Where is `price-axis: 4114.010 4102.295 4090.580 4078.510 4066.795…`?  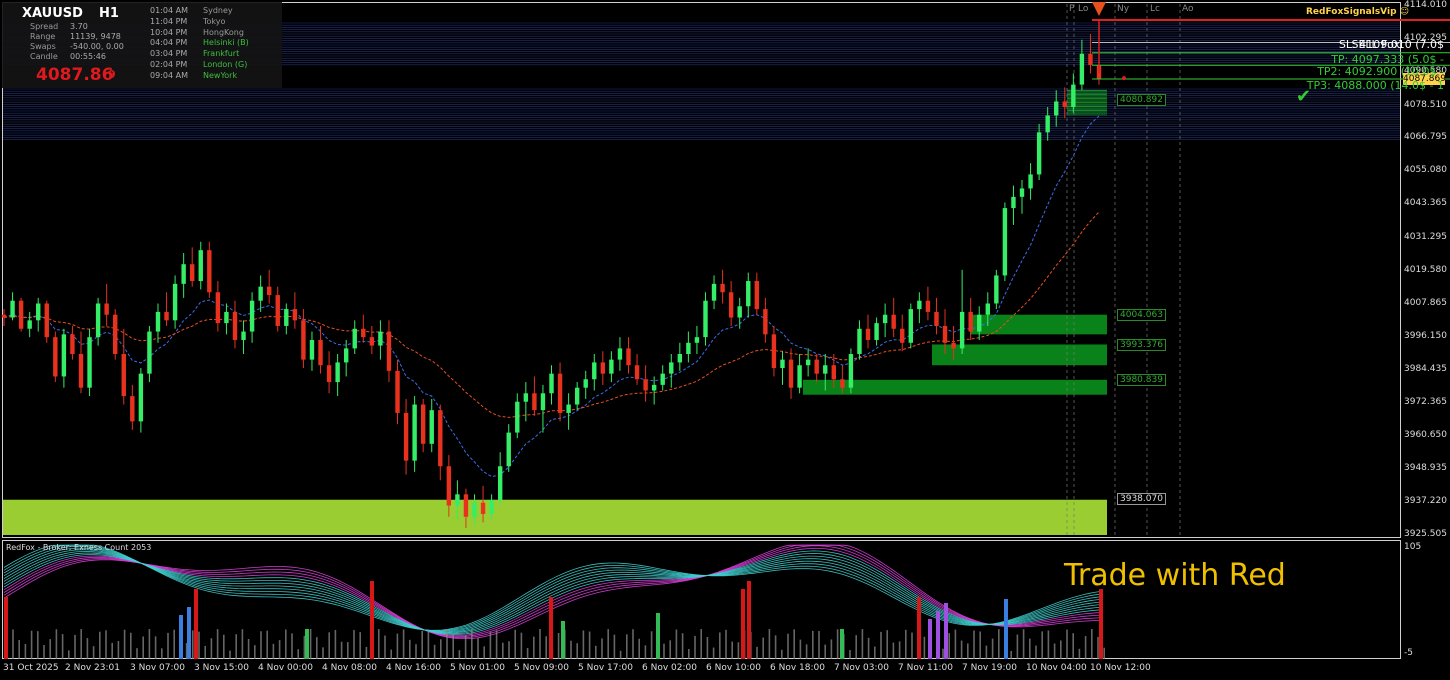 price-axis: 4114.010 4102.295 4090.580 4078.510 4066.795… is located at coordinates (1425, 340).